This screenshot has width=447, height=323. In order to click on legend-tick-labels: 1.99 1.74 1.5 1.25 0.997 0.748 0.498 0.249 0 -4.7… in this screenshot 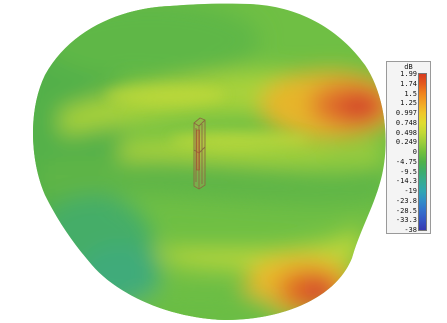, I will do `click(402, 152)`.